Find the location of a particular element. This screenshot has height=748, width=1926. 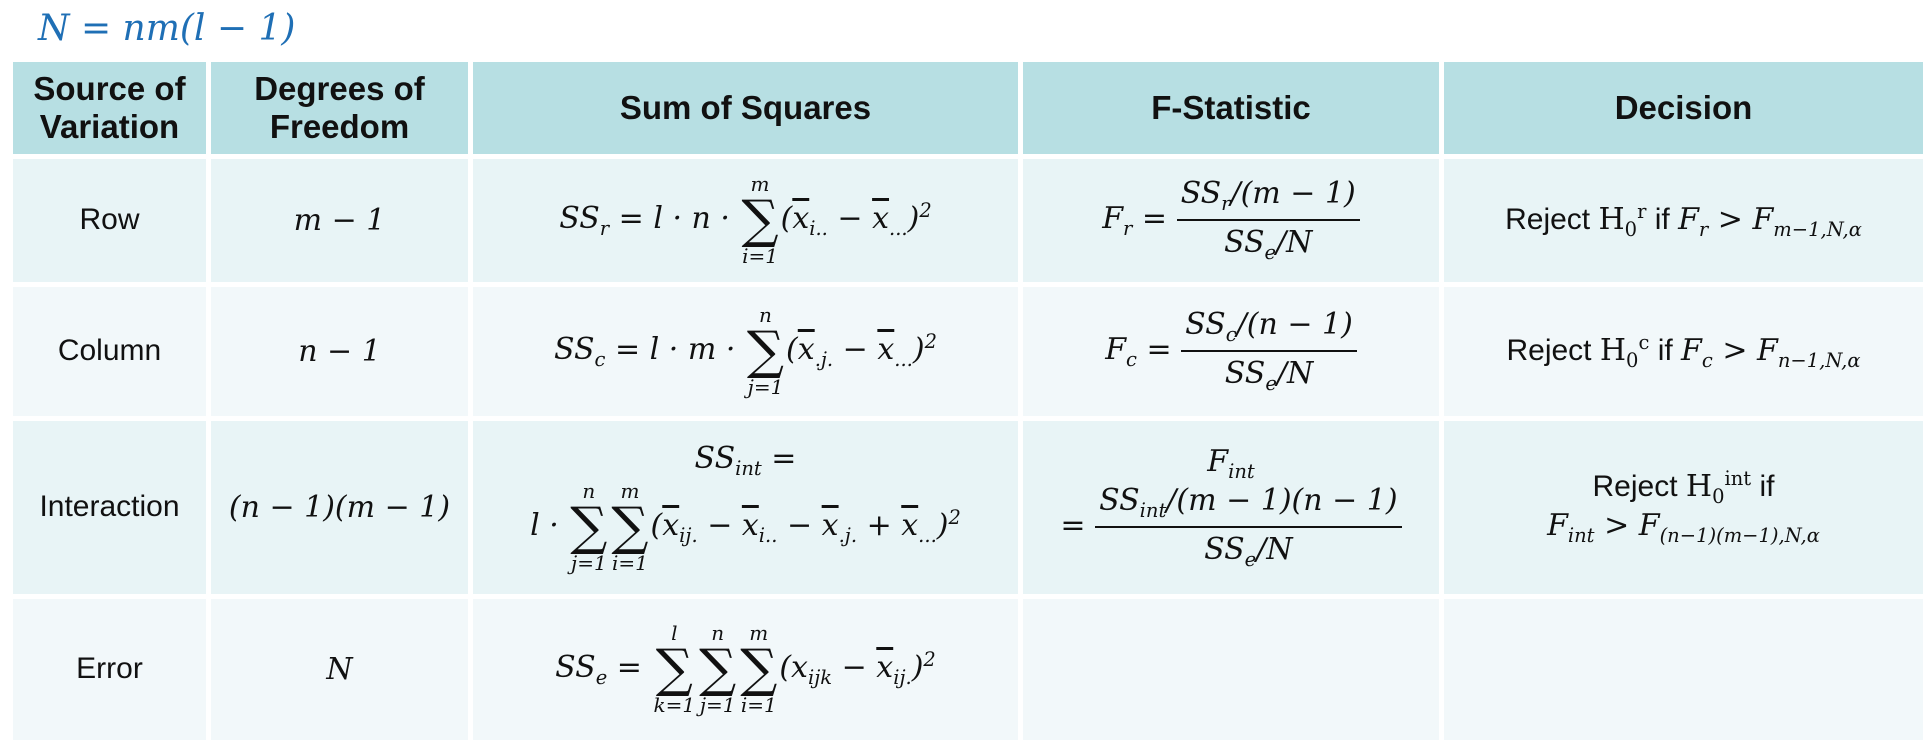

ss-formula: SSr = l · n · m ∑ i=1 (xi.. − x...)2 is located at coordinates (745, 220).